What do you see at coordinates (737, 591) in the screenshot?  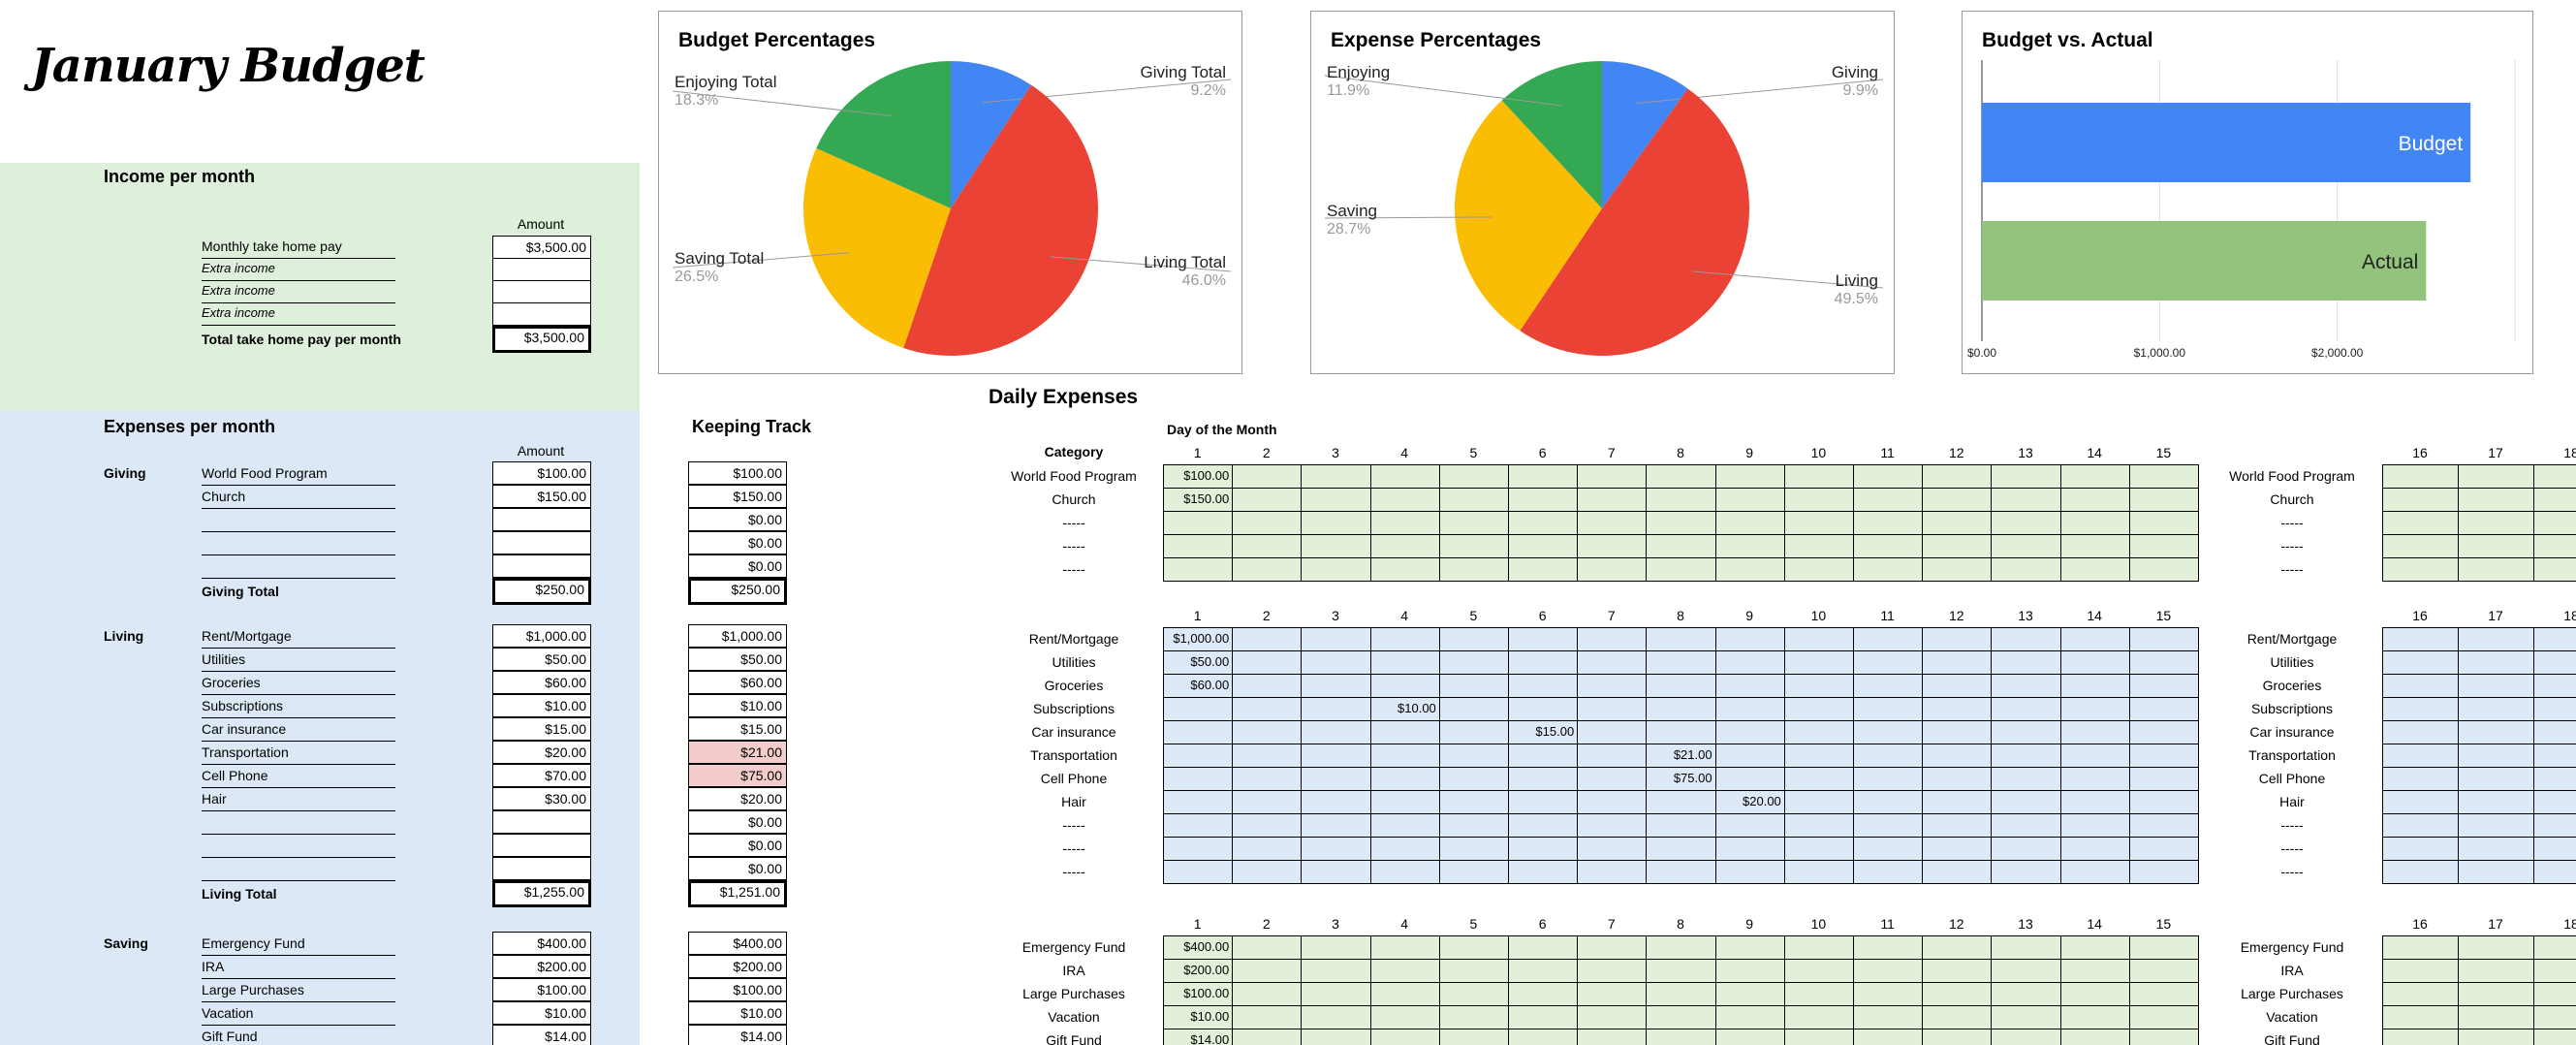 I see `track-total: $250.00` at bounding box center [737, 591].